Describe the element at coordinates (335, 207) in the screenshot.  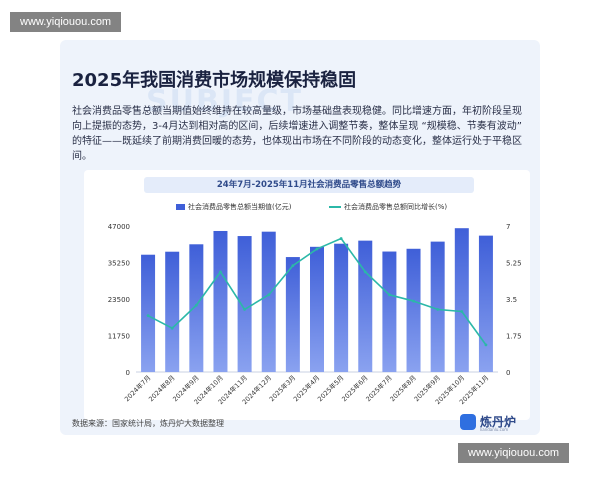
I see `legend-line-swatch` at that location.